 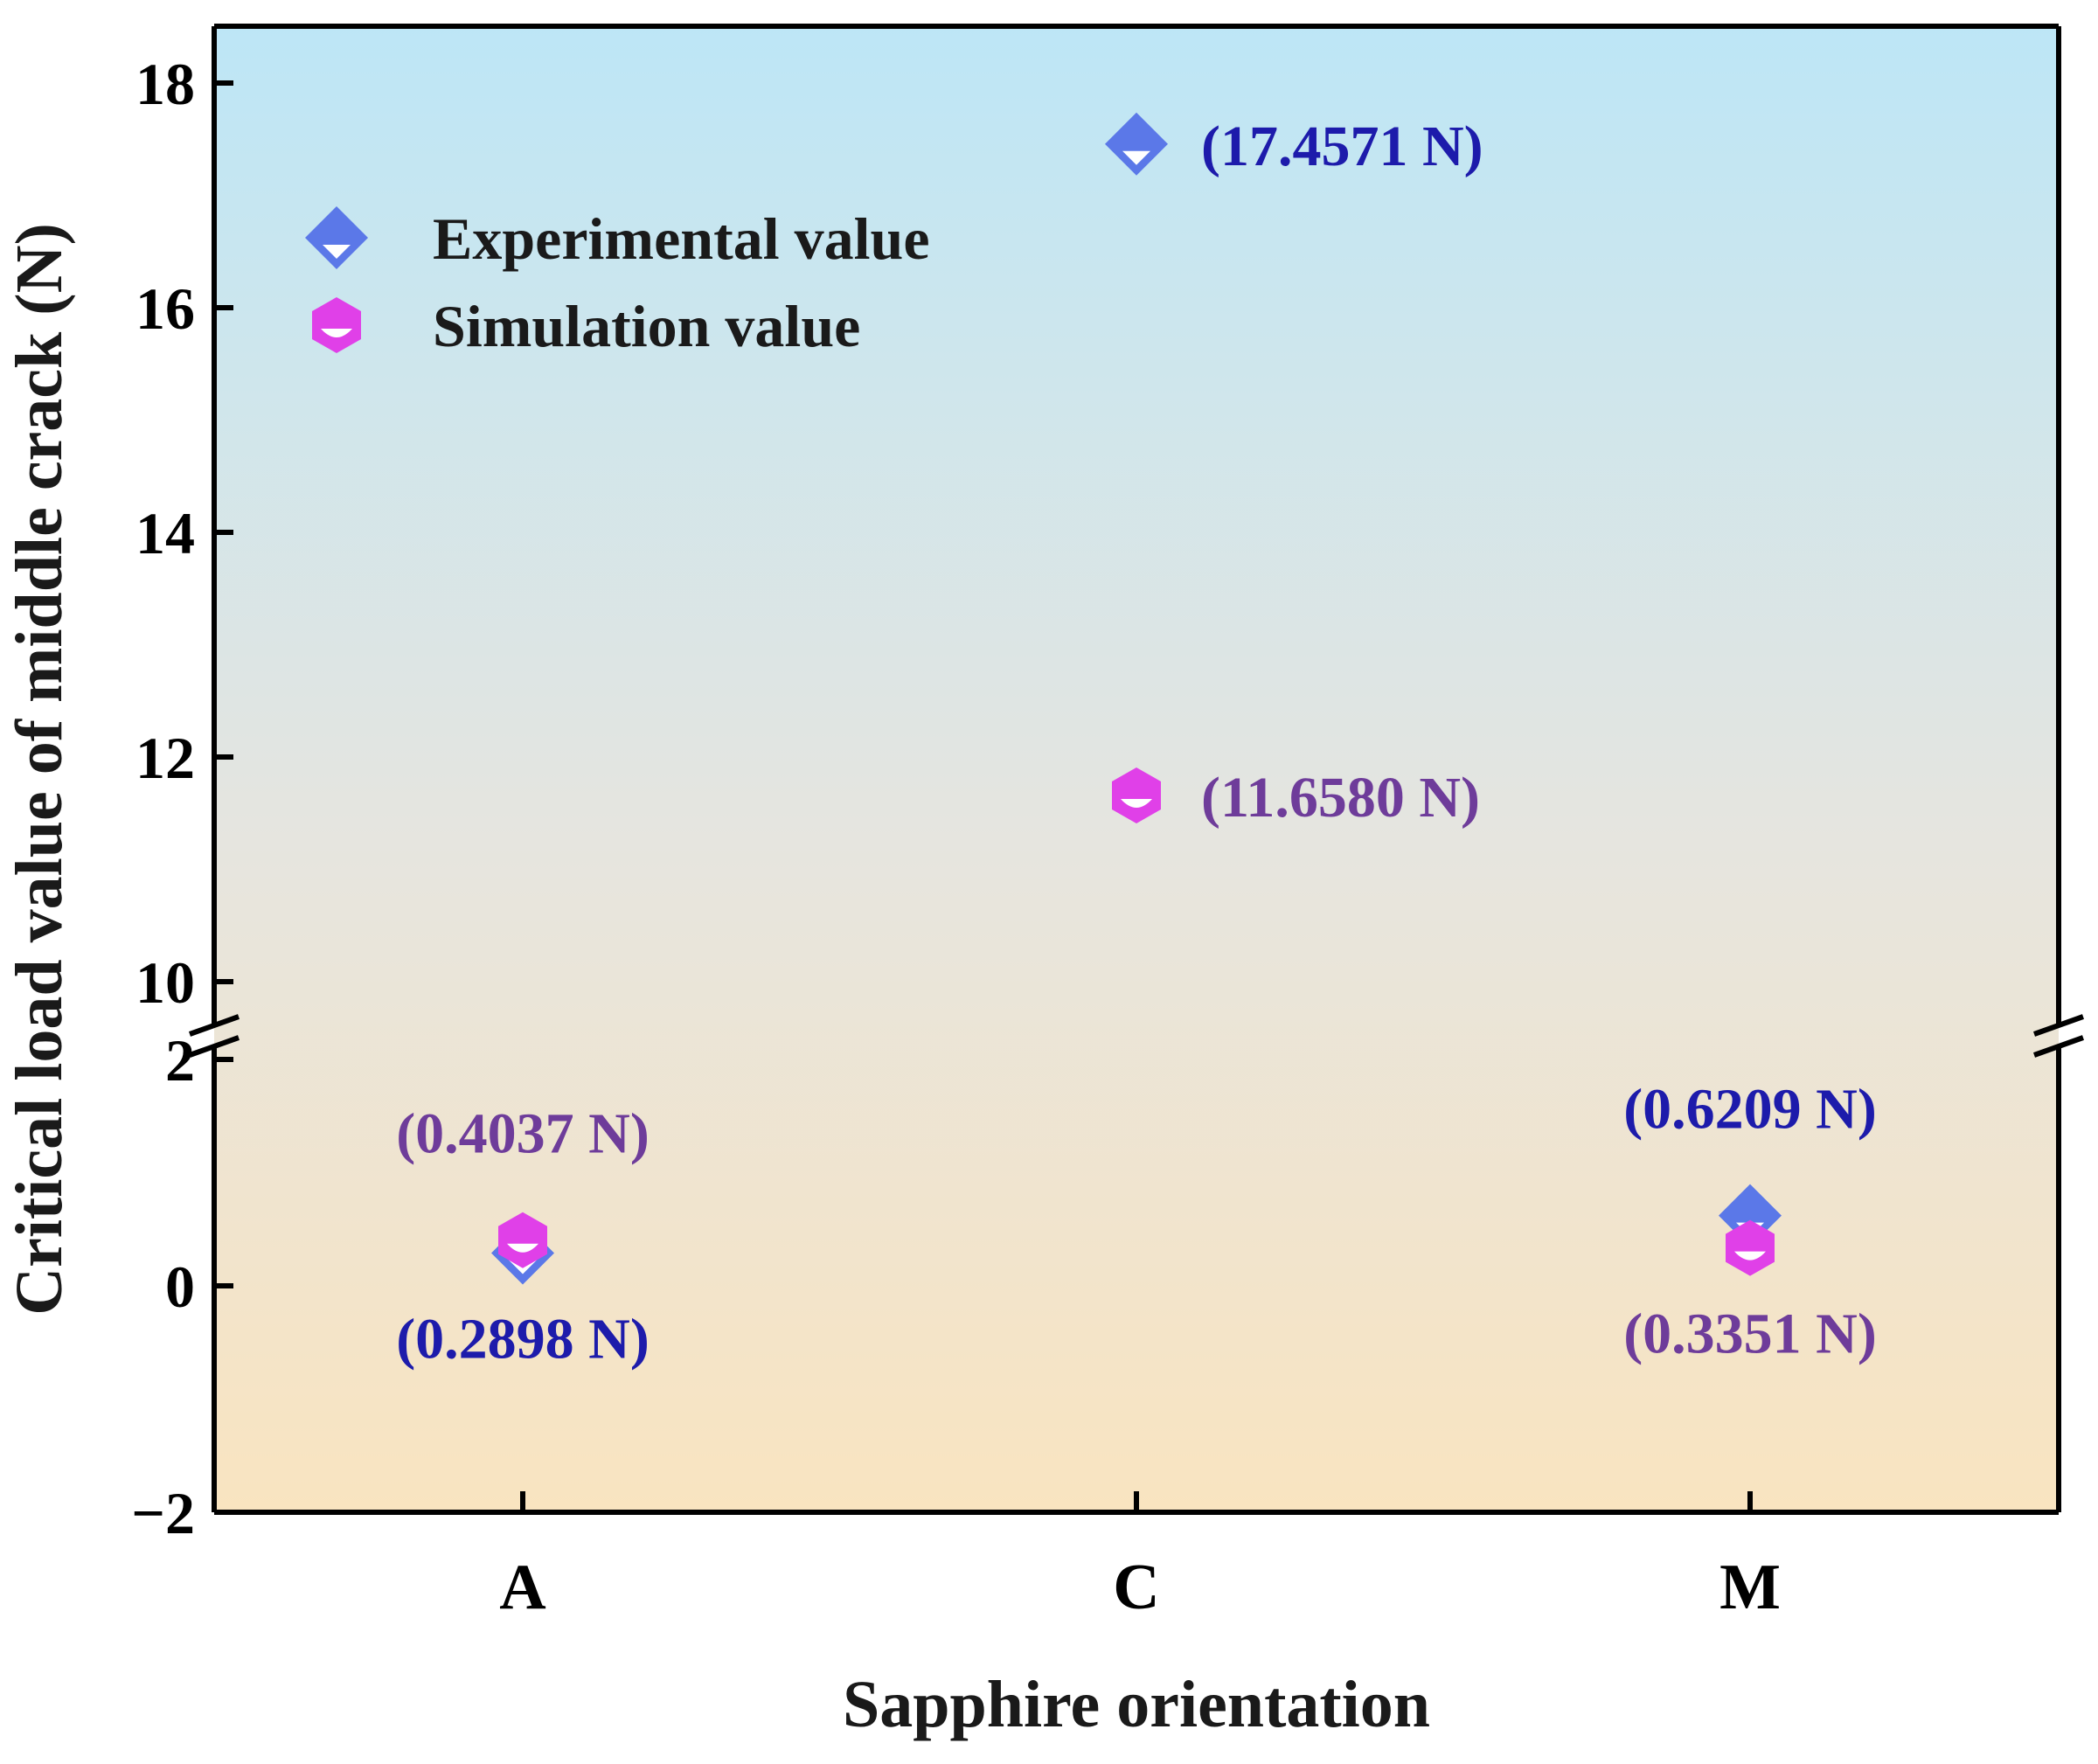 I want to click on simulation-point-M, so click(x=1750, y=1247).